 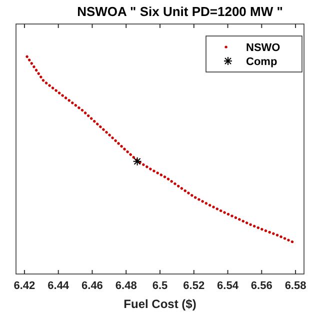 I want to click on x-tick-label: 6.56, so click(x=261, y=286).